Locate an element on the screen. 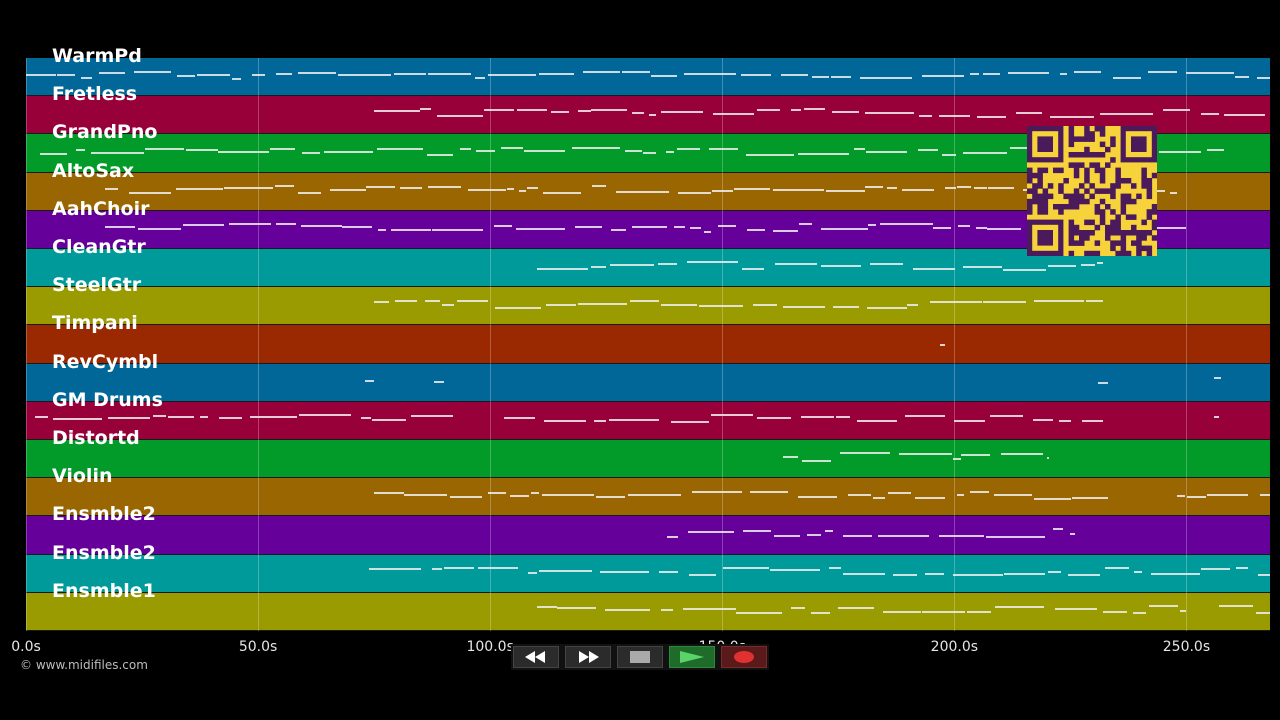 The image size is (1280, 720). copyright-text: © www.midifiles.com is located at coordinates (84, 665).